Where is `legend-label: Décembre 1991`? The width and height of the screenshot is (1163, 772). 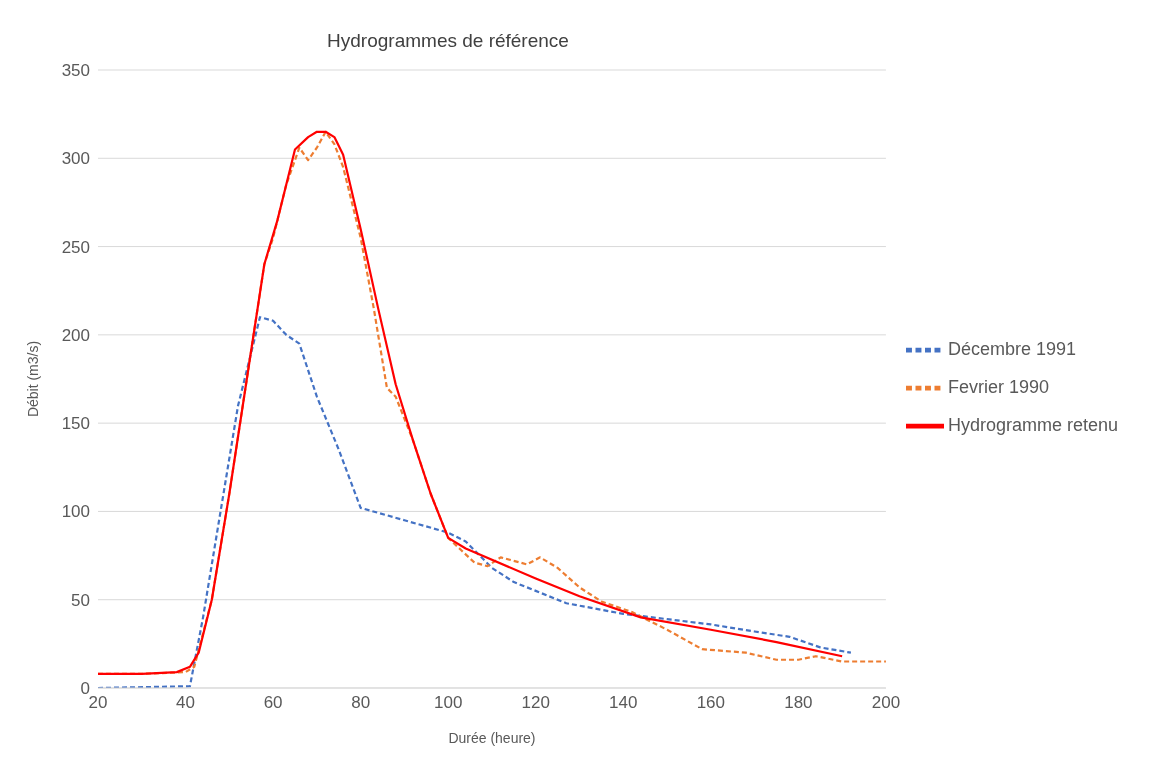
legend-label: Décembre 1991 is located at coordinates (1011, 348).